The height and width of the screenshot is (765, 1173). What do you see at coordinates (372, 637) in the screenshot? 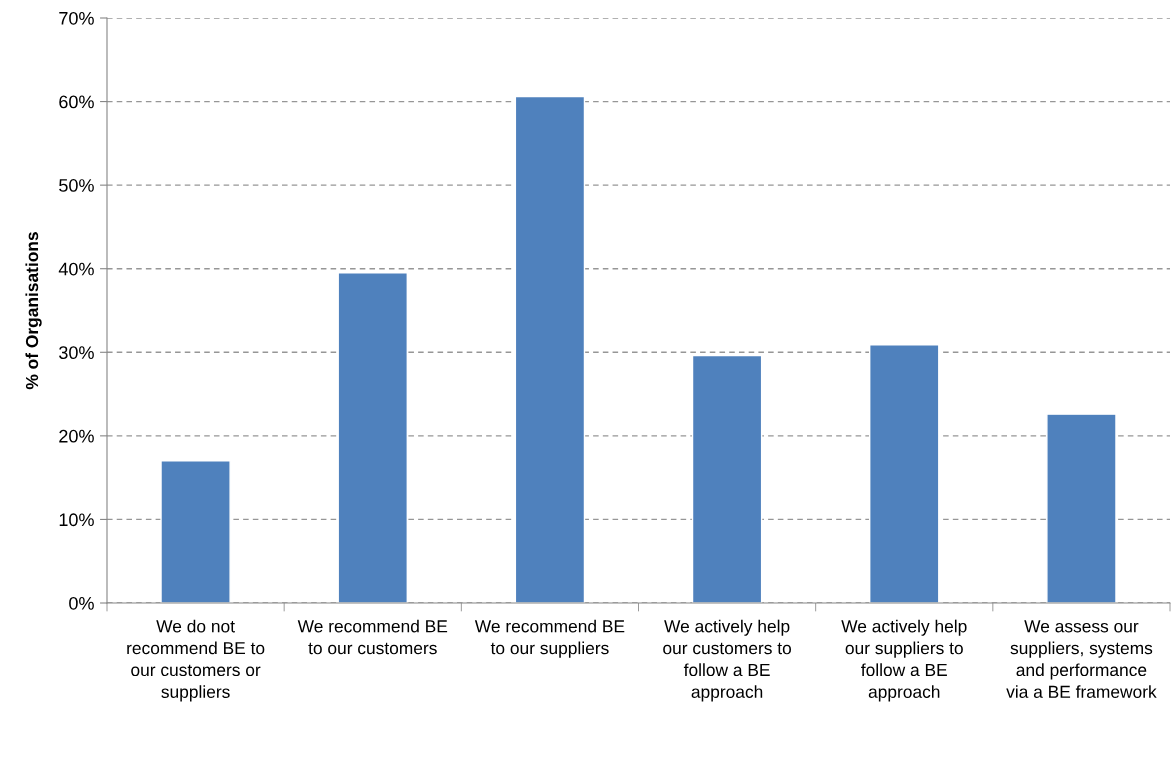
I see `x-tick-label: We recommend BE to our customers` at bounding box center [372, 637].